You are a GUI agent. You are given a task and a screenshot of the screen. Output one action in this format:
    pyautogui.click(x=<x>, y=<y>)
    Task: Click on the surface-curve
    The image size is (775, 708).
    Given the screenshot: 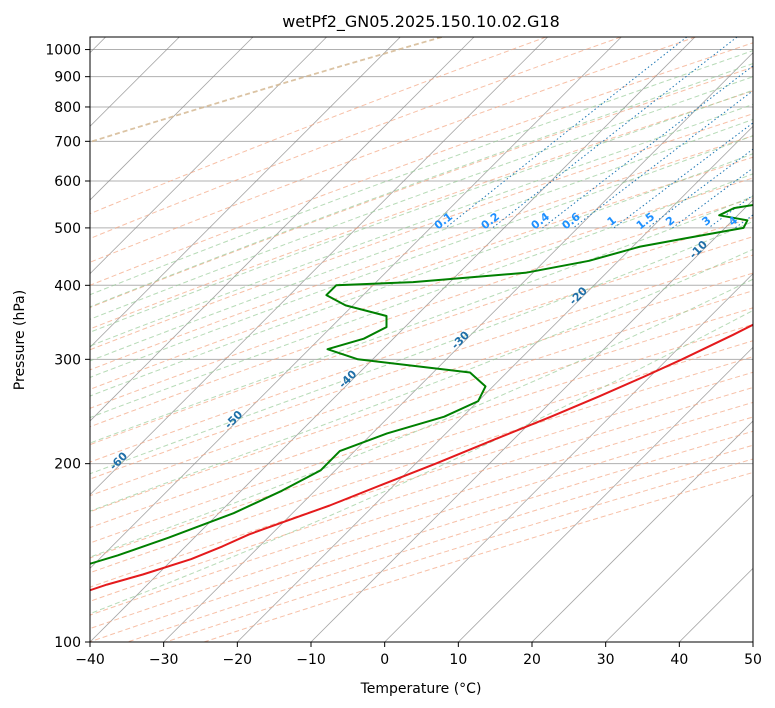 What is the action you would take?
    pyautogui.click(x=266, y=90)
    